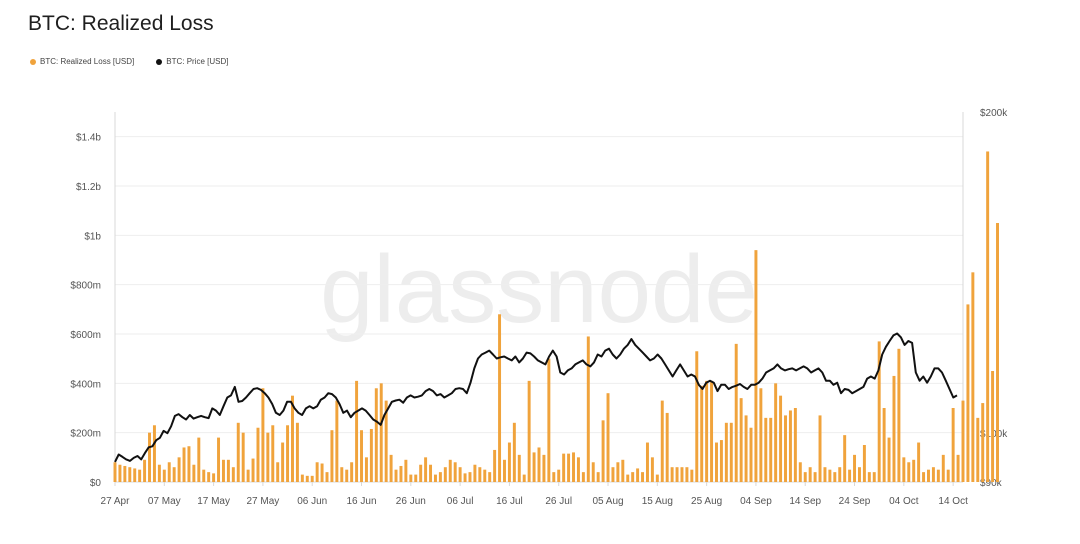 The height and width of the screenshot is (544, 1080). Describe the element at coordinates (192, 61) in the screenshot. I see `legend-item-price: BTC: Price [USD]` at that location.